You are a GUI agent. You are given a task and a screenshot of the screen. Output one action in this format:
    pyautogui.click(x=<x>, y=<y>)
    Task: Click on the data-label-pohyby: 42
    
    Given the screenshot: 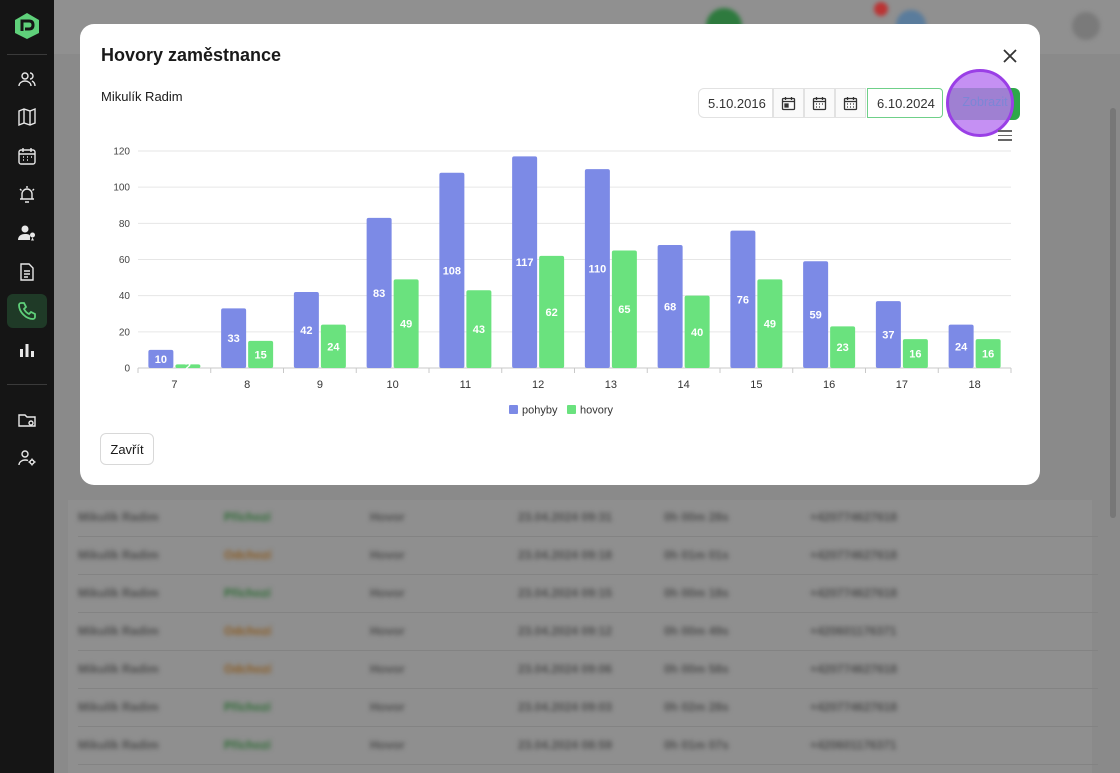 What is the action you would take?
    pyautogui.click(x=306, y=331)
    